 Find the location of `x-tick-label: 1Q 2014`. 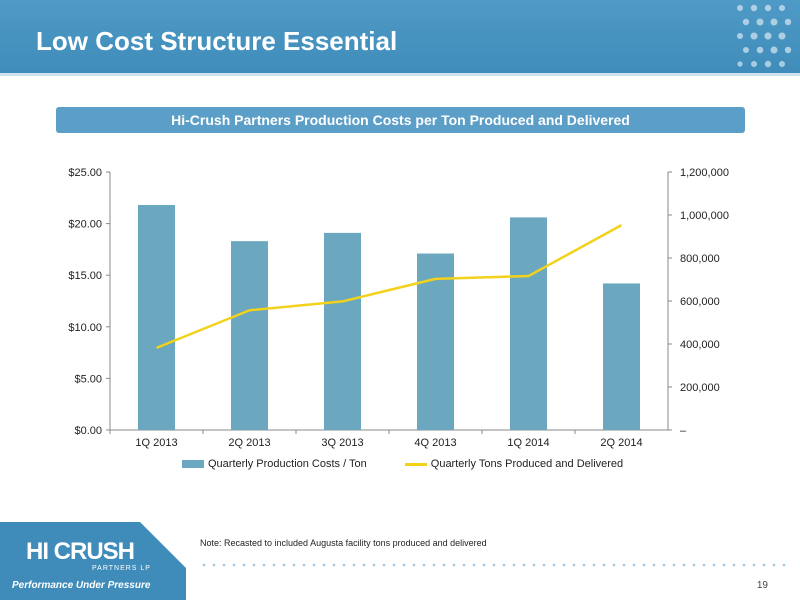

x-tick-label: 1Q 2014 is located at coordinates (528, 443).